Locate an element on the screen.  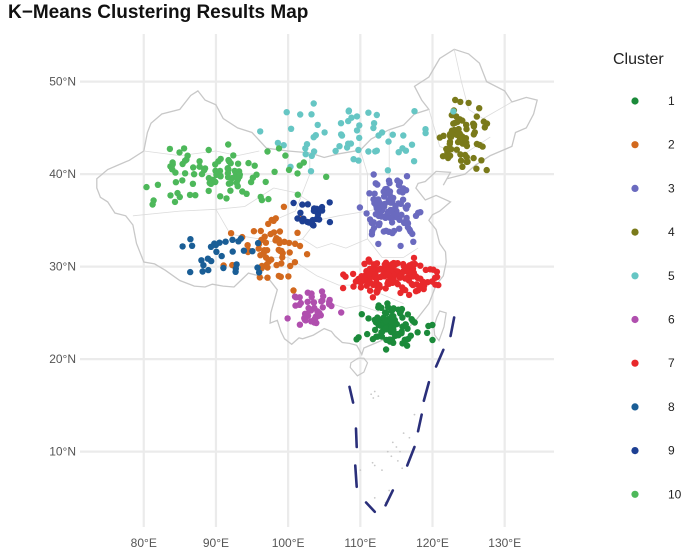
legend-label-9: 9 is located at coordinates (671, 451).